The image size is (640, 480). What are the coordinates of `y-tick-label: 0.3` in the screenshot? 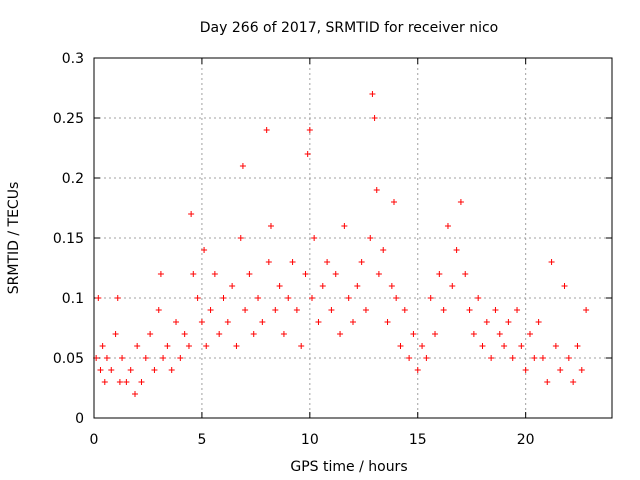 It's located at (73, 59).